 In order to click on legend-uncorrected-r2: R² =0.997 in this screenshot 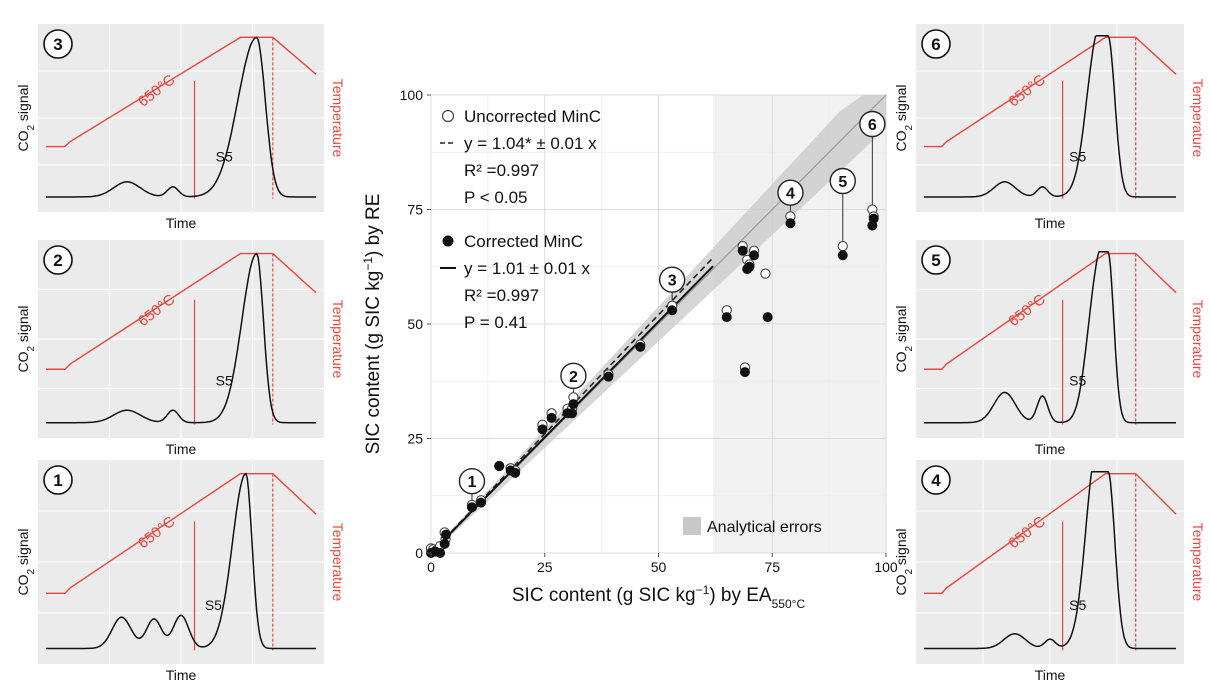, I will do `click(501, 170)`.